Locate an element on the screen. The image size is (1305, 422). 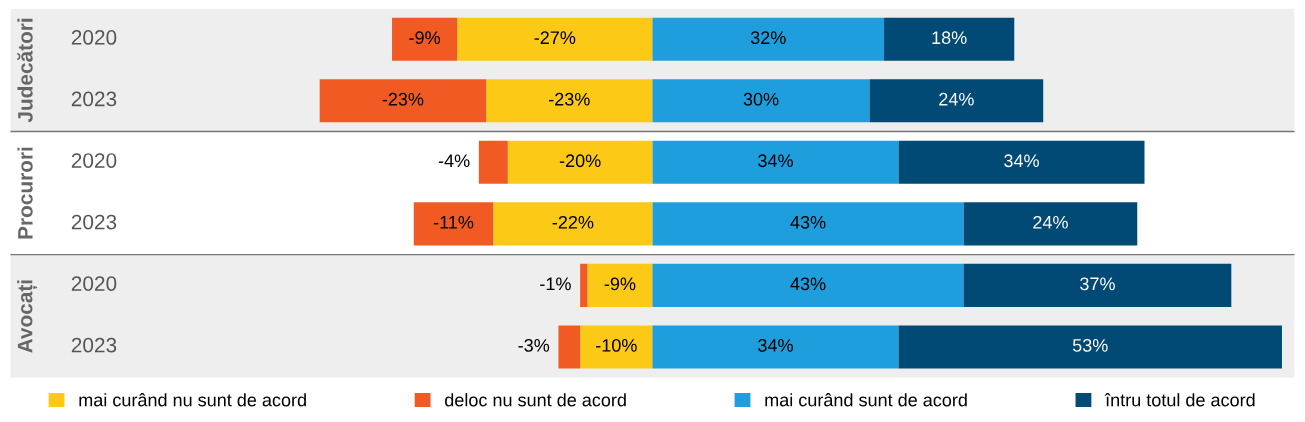
text: Avocați is located at coordinates (27, 316).